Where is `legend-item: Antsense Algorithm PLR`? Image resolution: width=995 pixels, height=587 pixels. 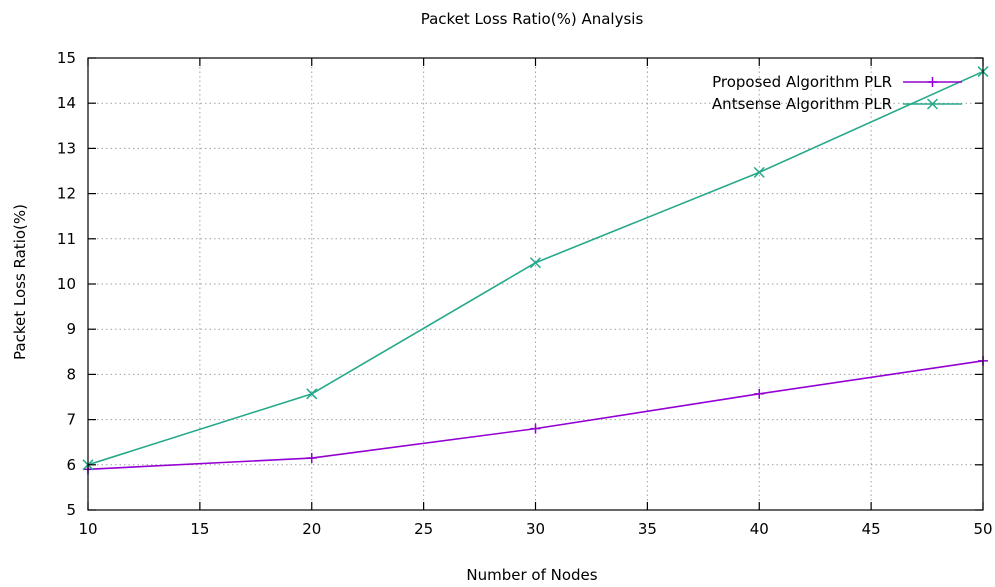 legend-item: Antsense Algorithm PLR is located at coordinates (837, 104).